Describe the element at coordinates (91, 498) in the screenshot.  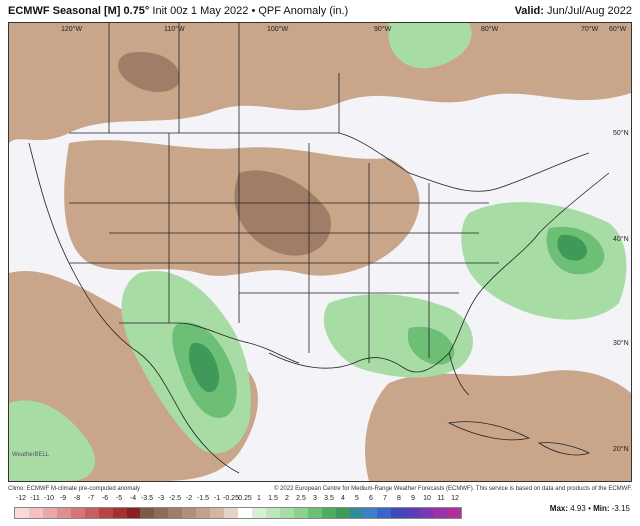
I see `legend-label: -7` at that location.